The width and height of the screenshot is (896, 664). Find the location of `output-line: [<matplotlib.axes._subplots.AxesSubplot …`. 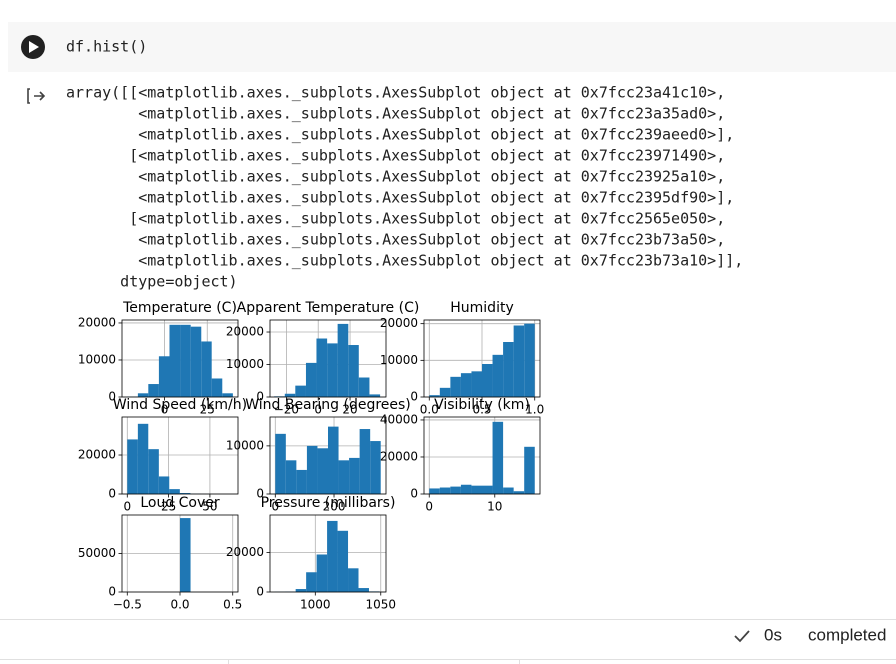

output-line: [<matplotlib.axes._subplots.AxesSubplot … is located at coordinates (395, 219).